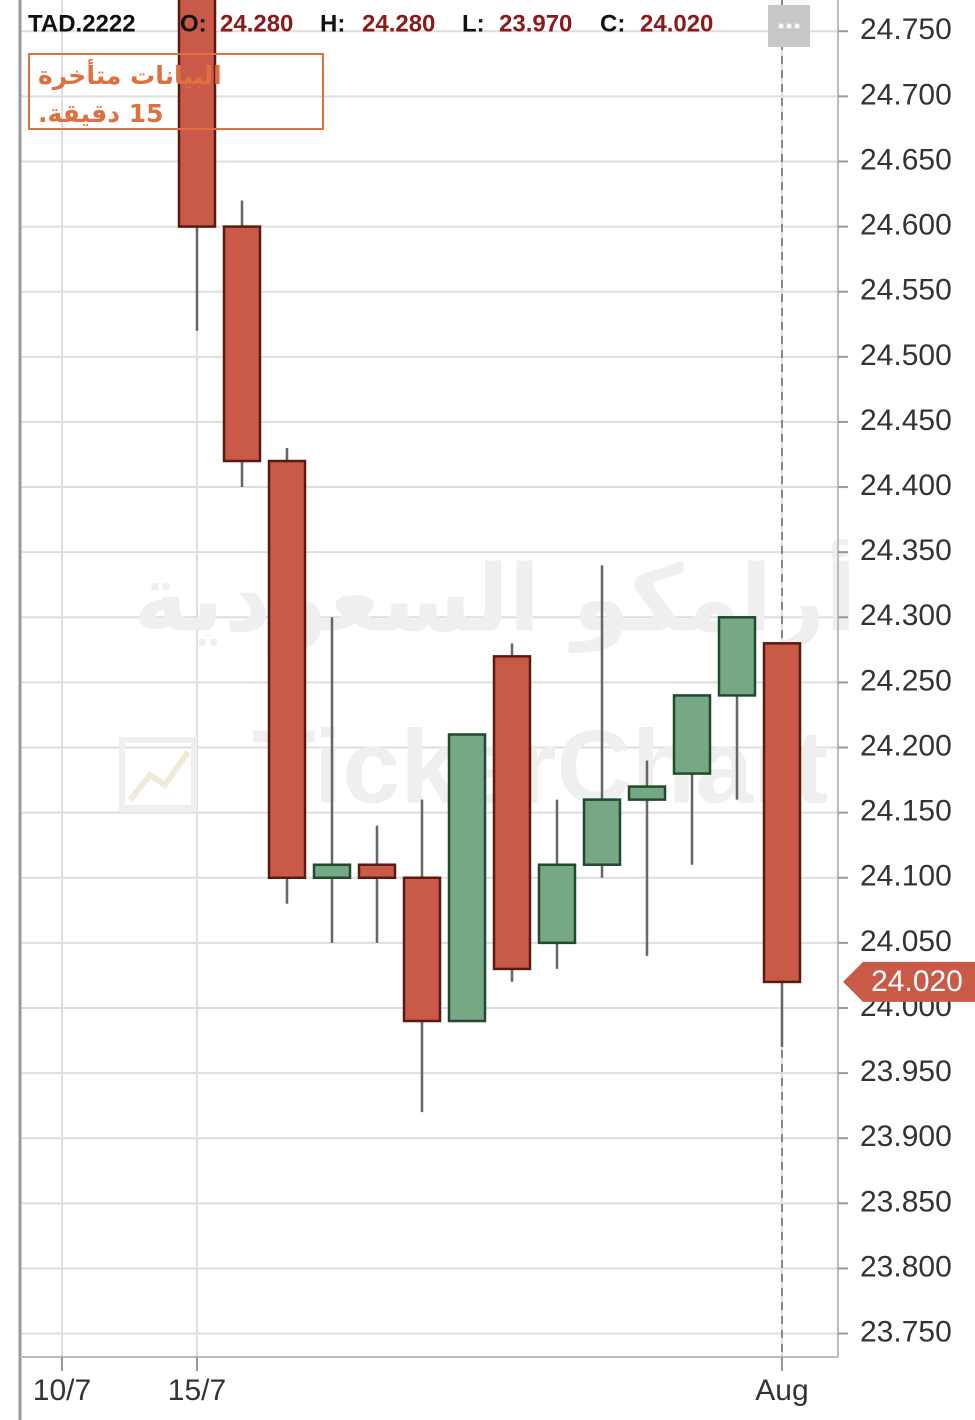  Describe the element at coordinates (781, 1390) in the screenshot. I see `x-tick-label: Aug` at that location.